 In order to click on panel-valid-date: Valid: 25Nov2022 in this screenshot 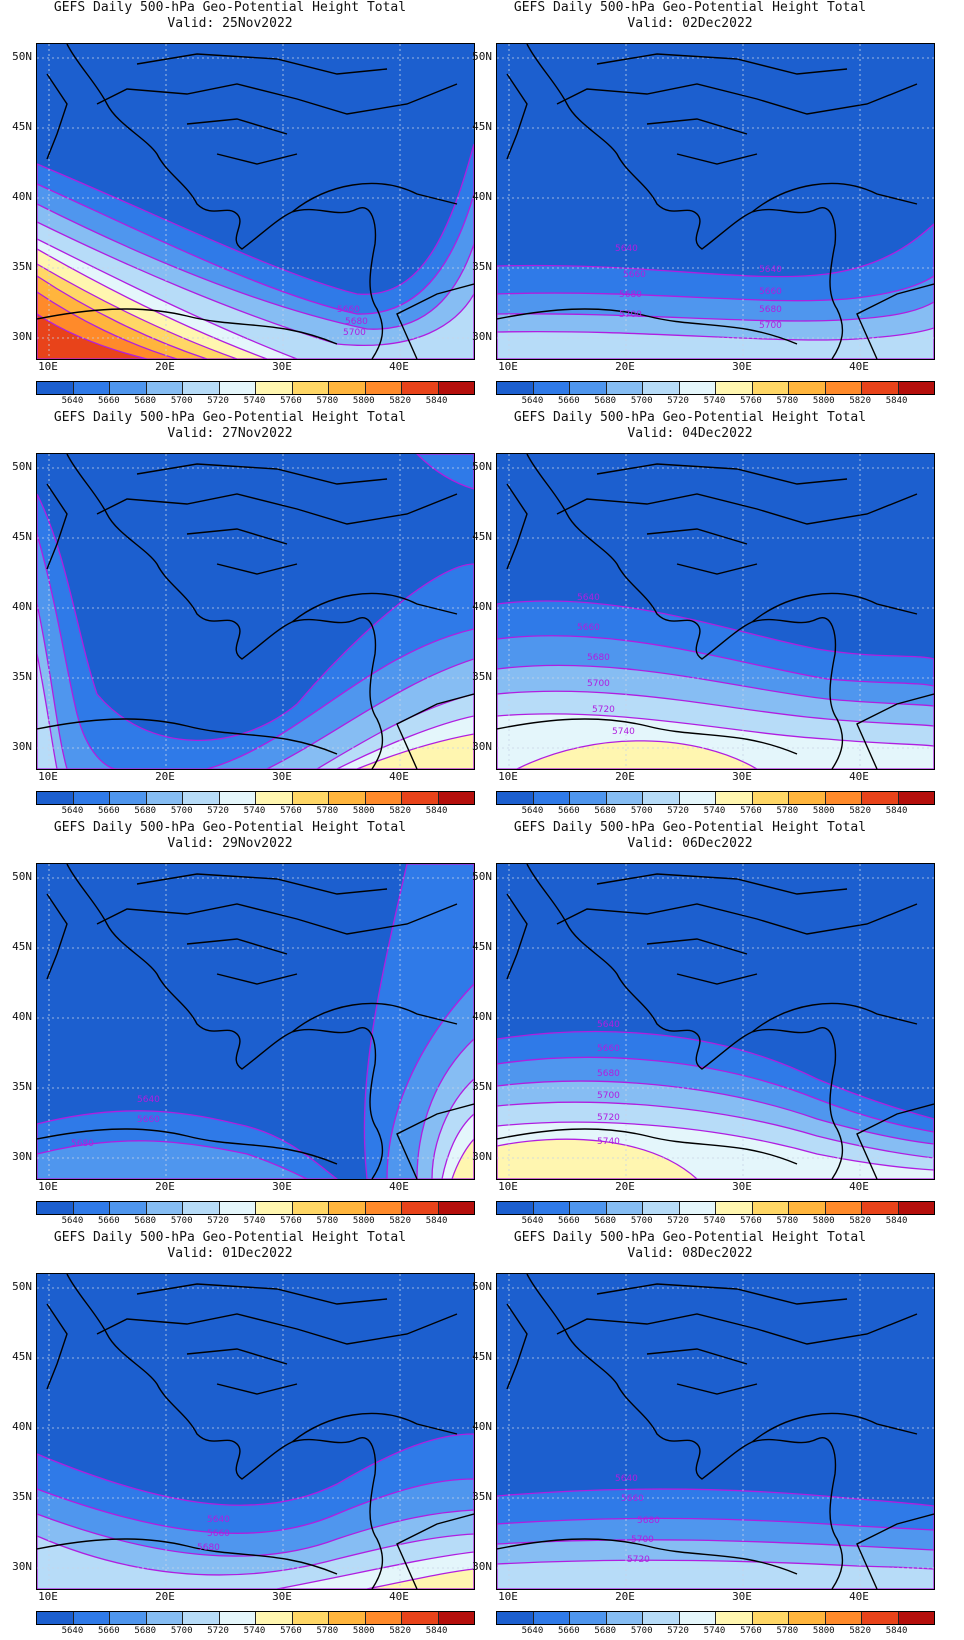, I will do `click(230, 23)`.